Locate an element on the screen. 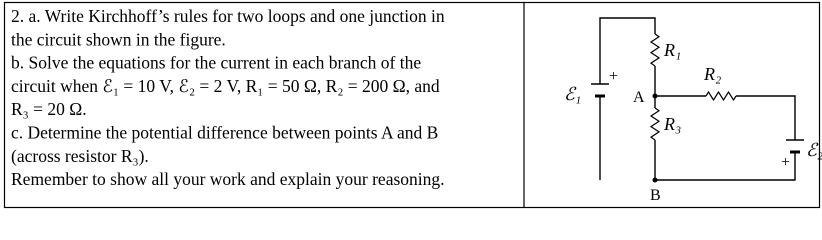 The height and width of the screenshot is (240, 822). resistor-r2 is located at coordinates (721, 96).